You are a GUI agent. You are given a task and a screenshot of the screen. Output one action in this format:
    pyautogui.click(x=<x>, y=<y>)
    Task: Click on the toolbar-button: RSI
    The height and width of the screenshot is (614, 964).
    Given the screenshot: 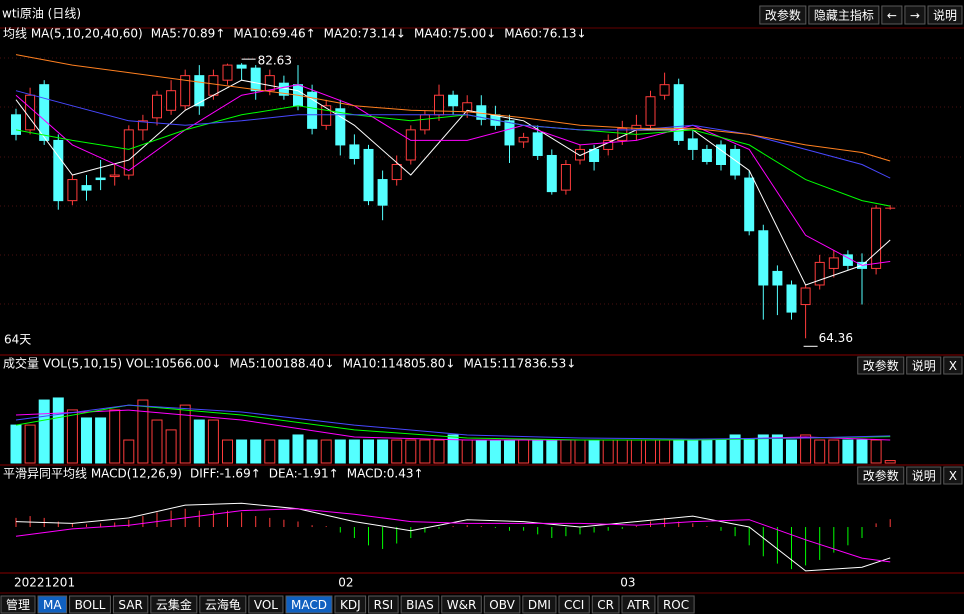 What is the action you would take?
    pyautogui.click(x=383, y=604)
    